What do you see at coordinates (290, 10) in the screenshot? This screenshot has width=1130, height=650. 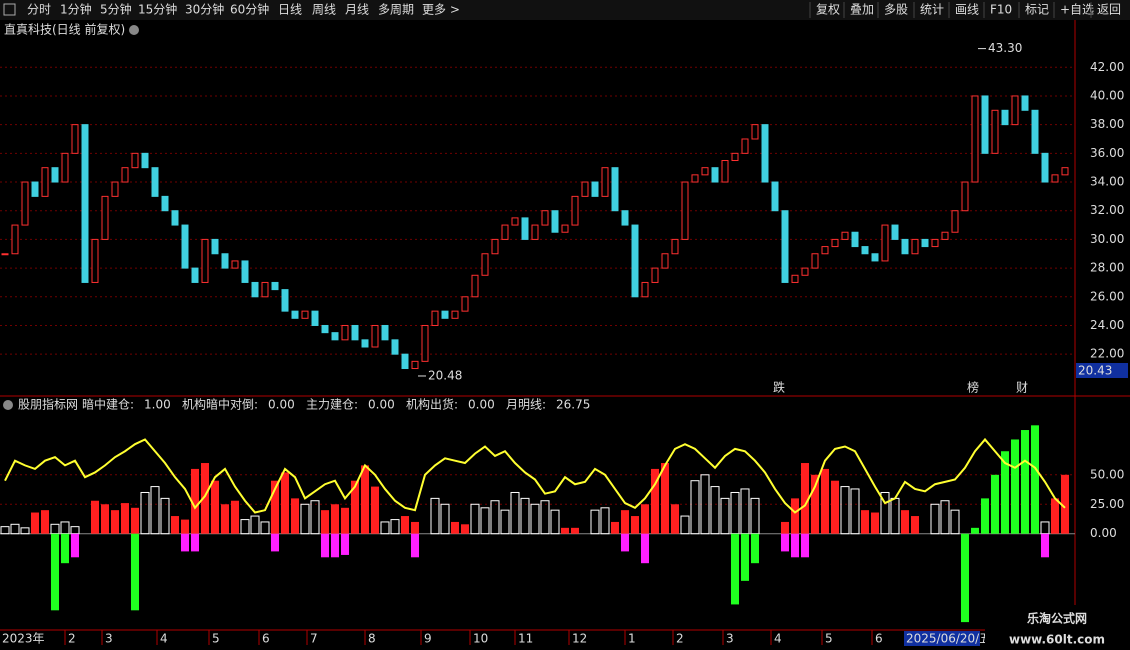 I see `toolbar-tab: 日线` at bounding box center [290, 10].